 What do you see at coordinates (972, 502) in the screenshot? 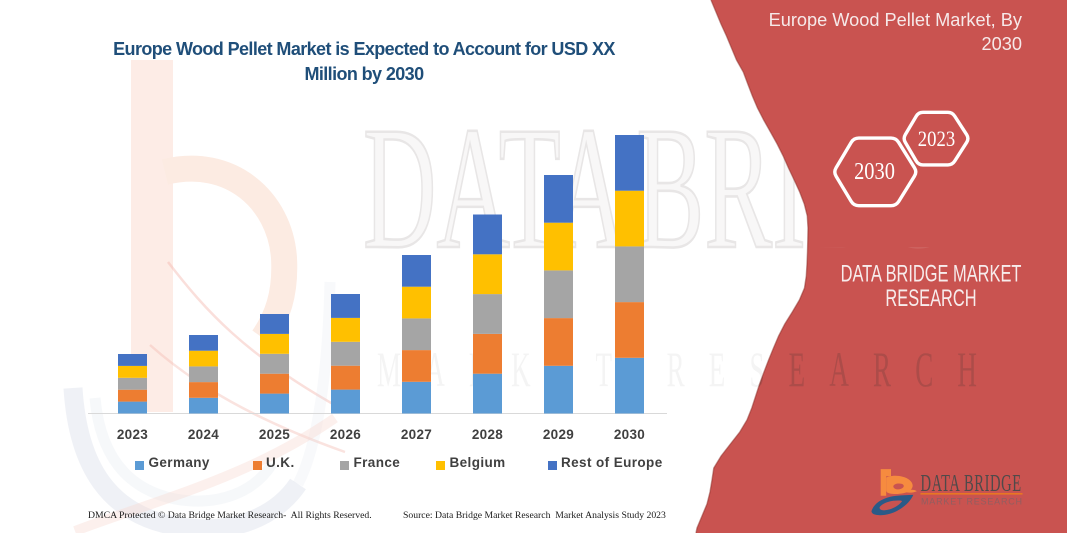
I see `svg-text: MARKET RESEARCH` at bounding box center [972, 502].